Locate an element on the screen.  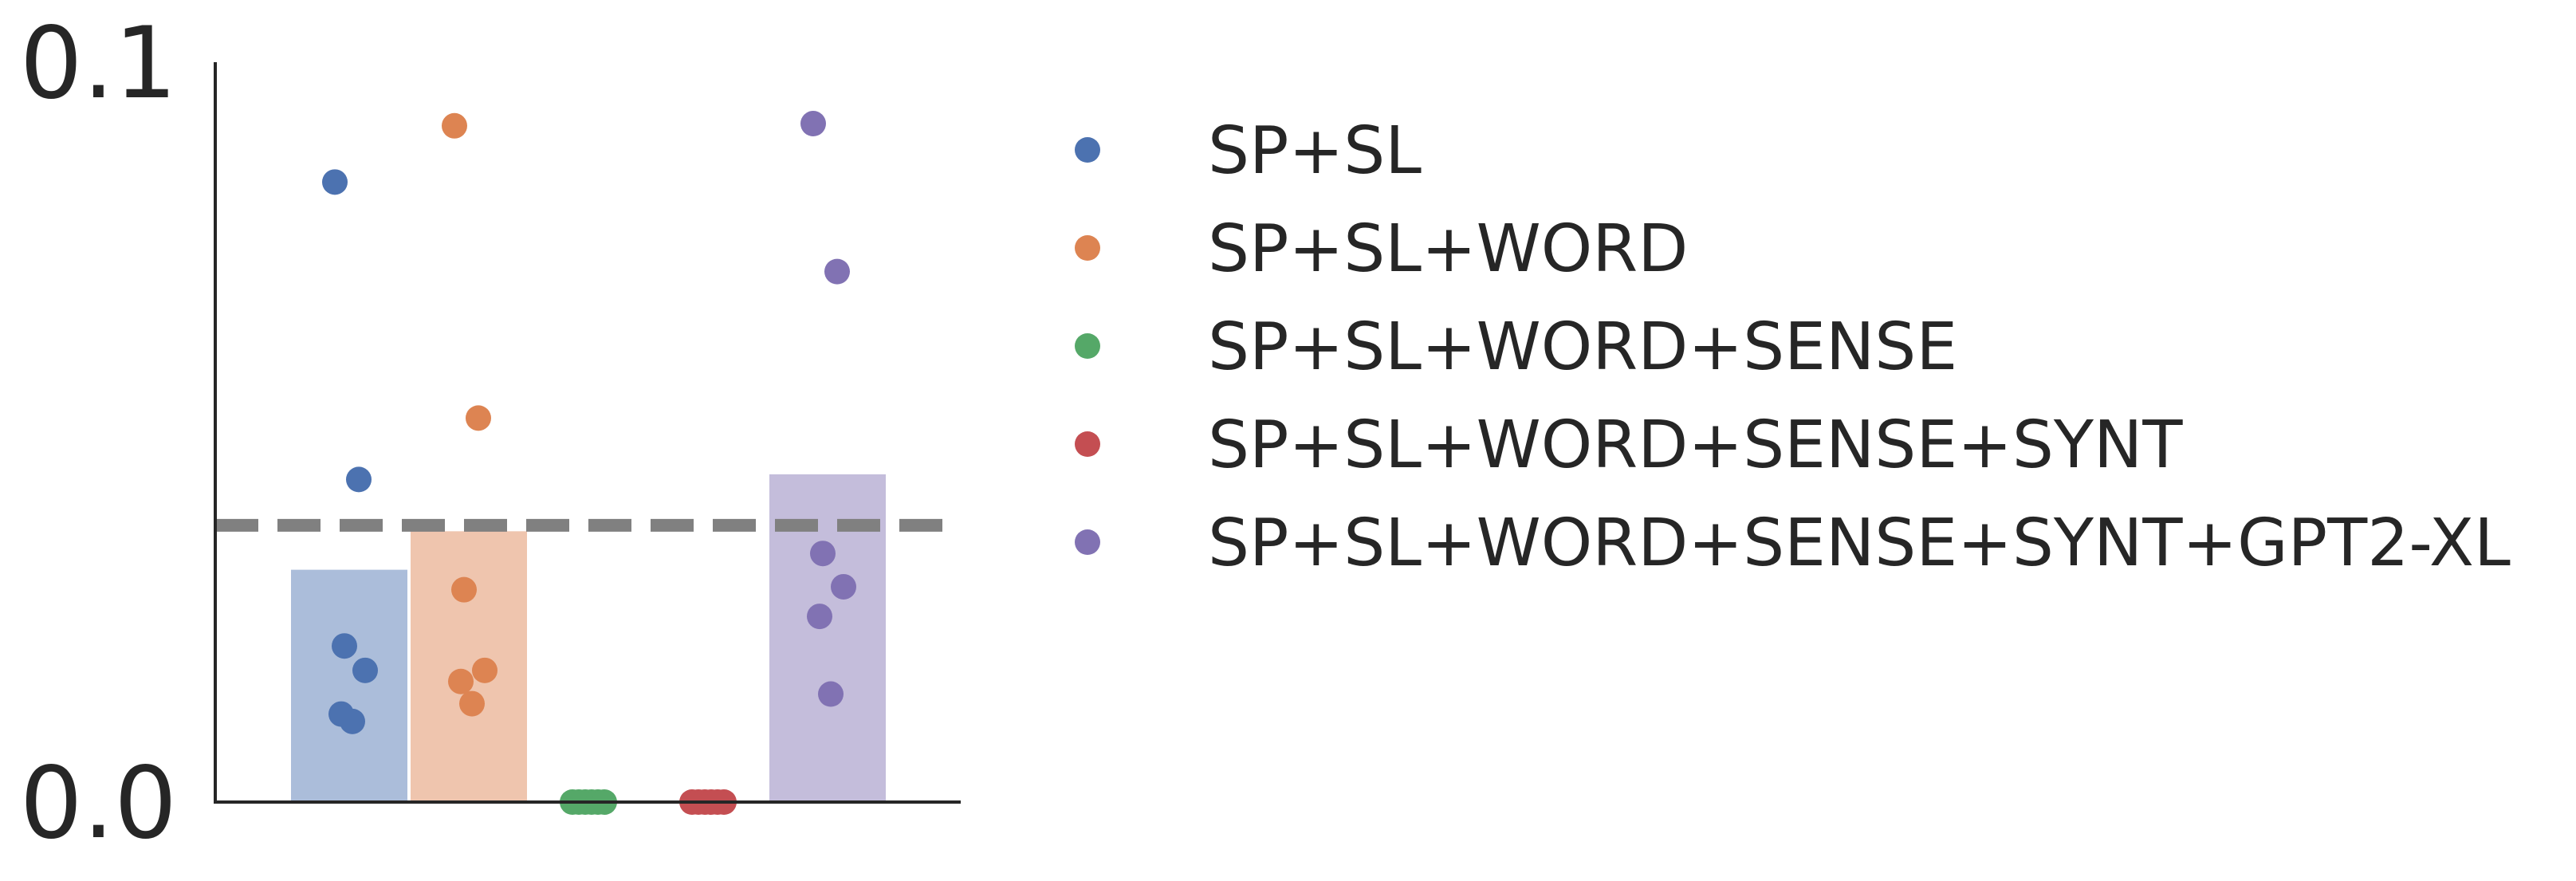
legend-label: SP+SL+WORD is located at coordinates (1448, 249).